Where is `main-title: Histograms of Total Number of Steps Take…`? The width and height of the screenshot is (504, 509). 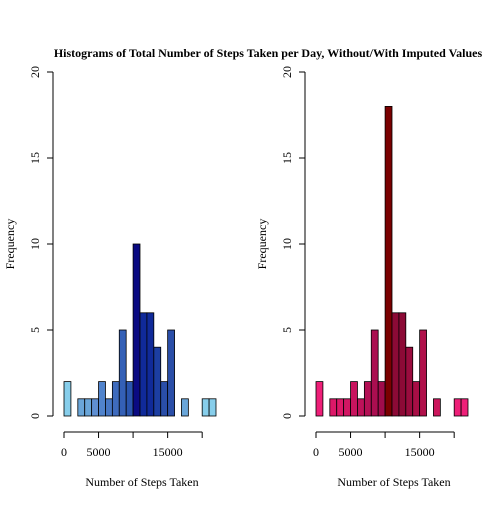
main-title: Histograms of Total Number of Steps Take… is located at coordinates (268, 53).